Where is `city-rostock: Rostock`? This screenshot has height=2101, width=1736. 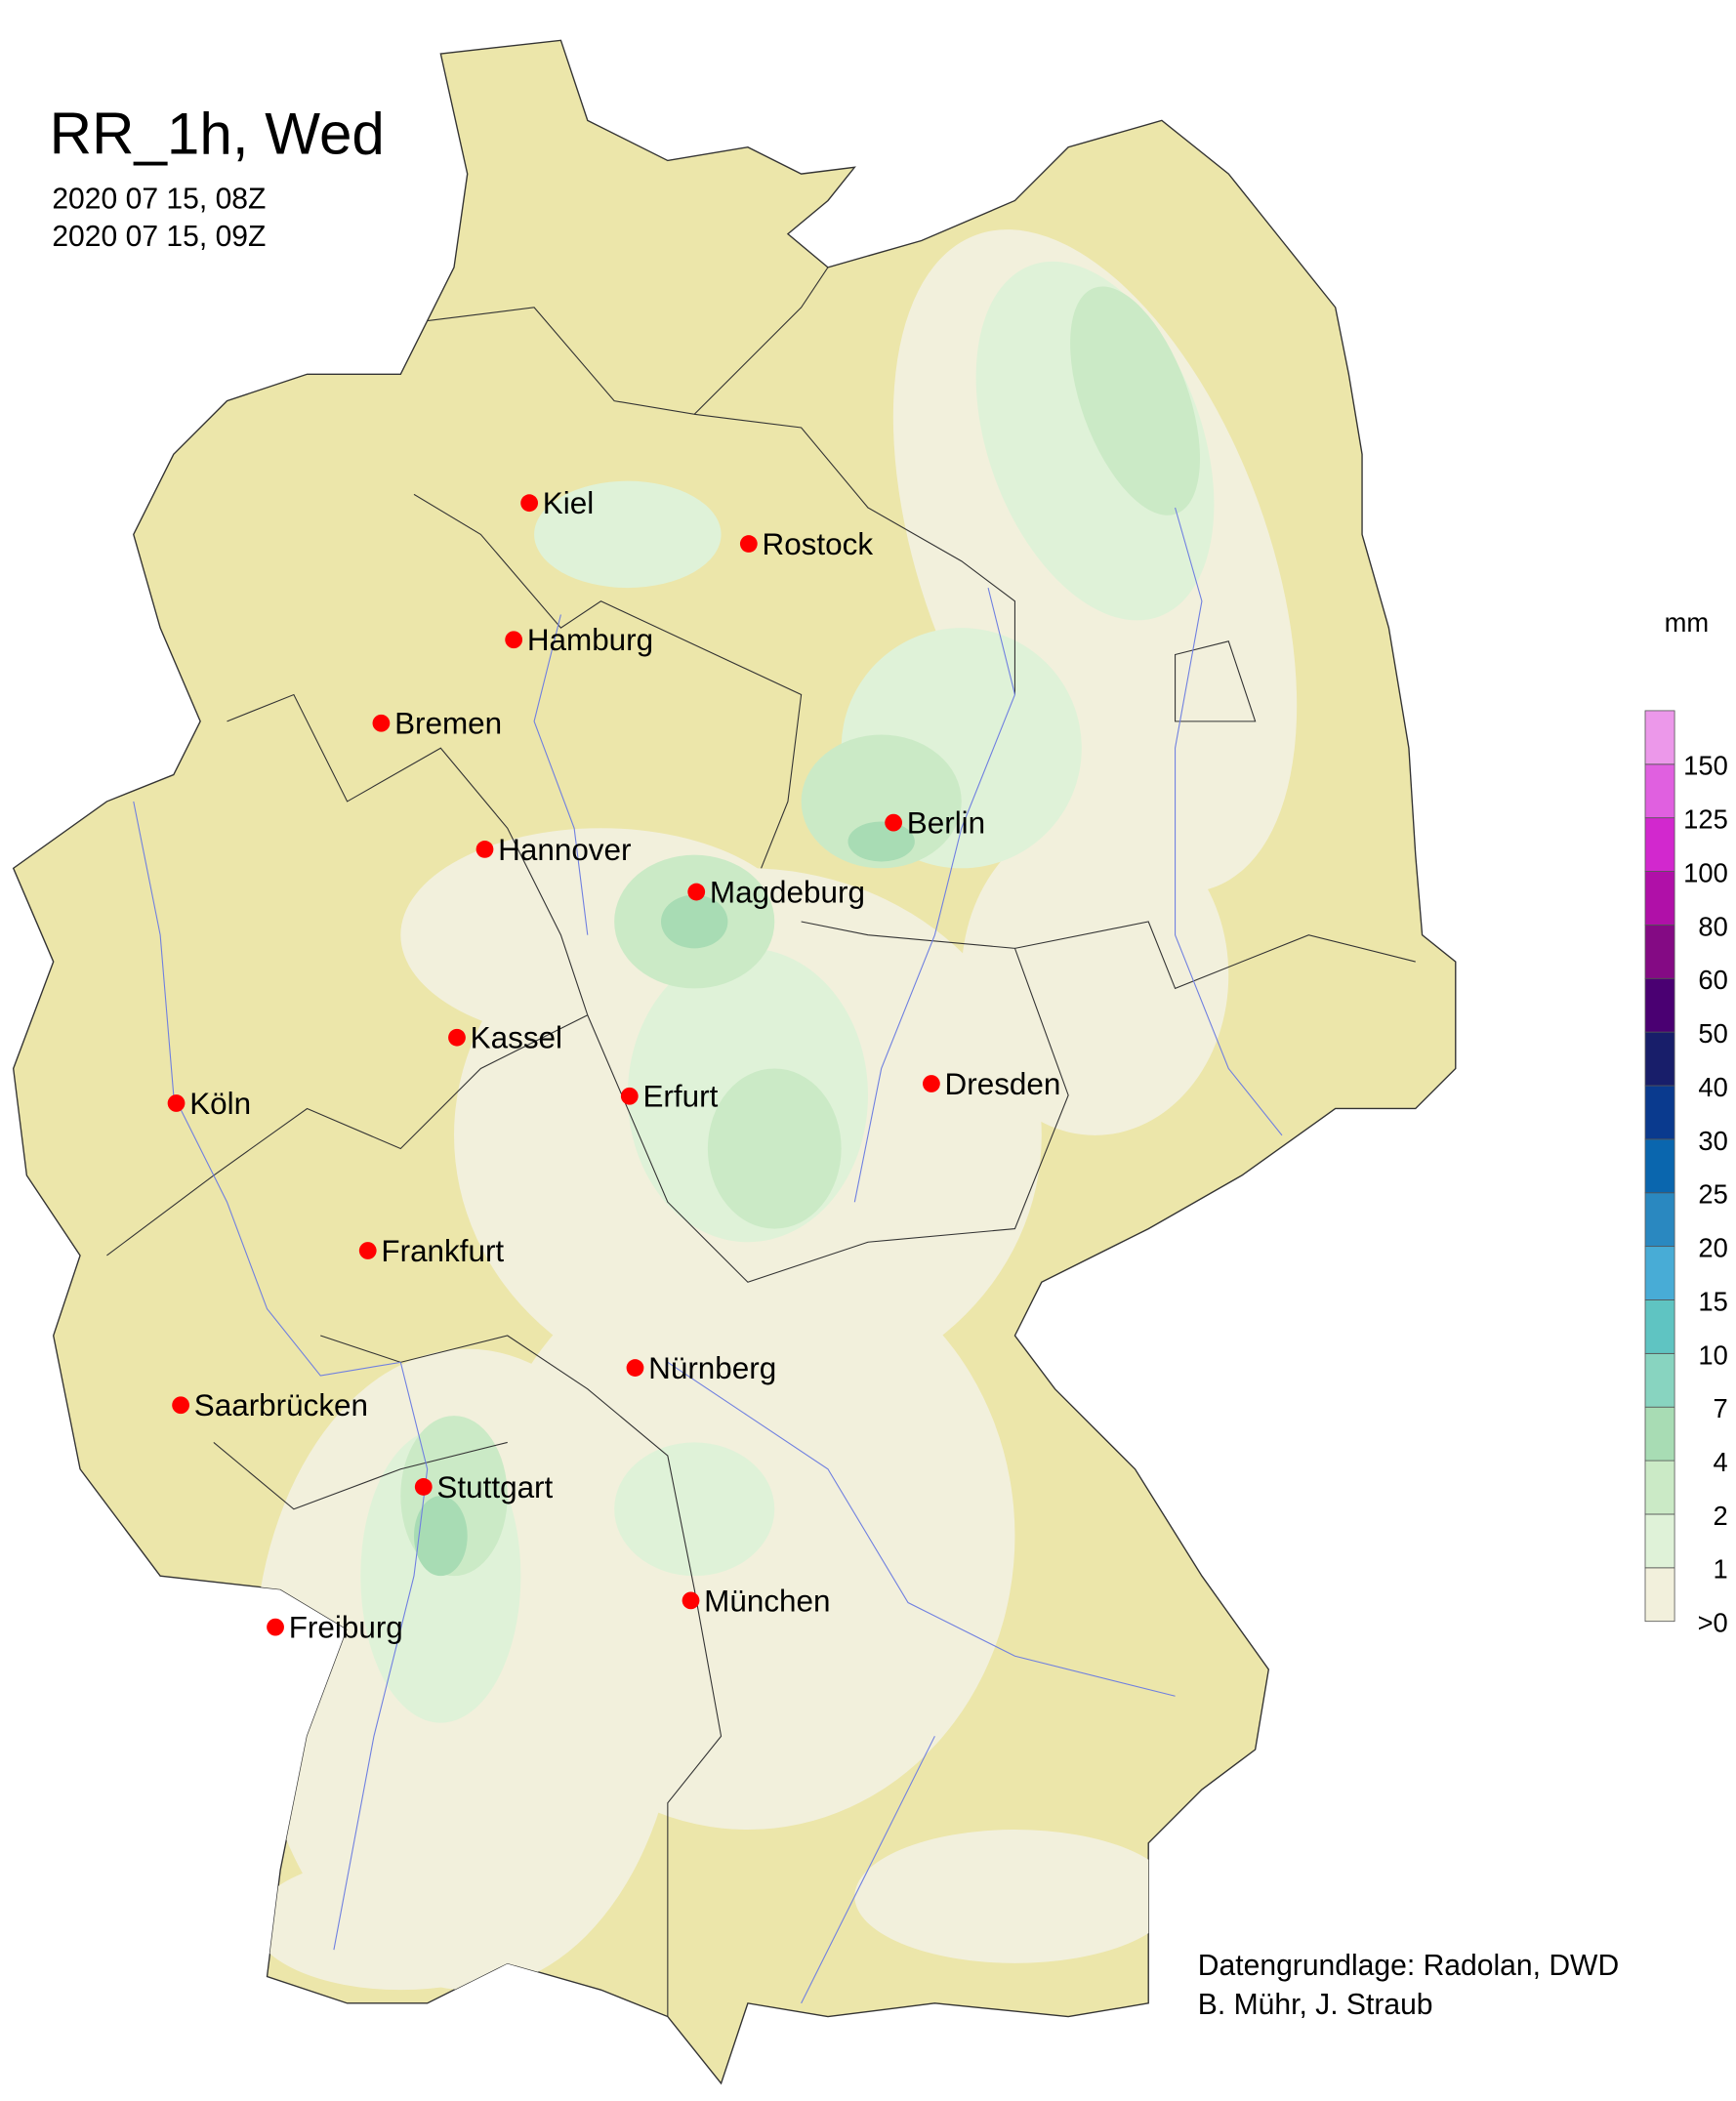
city-rostock: Rostock is located at coordinates (806, 544).